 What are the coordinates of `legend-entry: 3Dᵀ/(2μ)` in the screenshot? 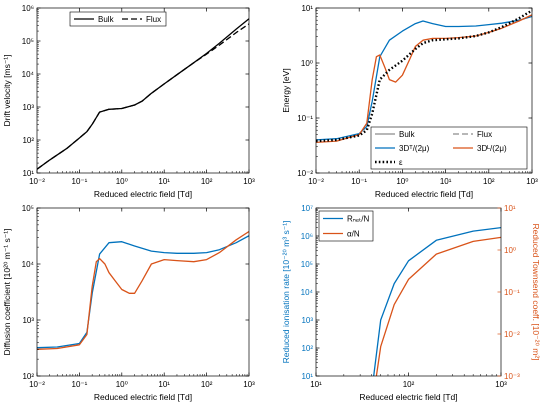 It's located at (414, 148).